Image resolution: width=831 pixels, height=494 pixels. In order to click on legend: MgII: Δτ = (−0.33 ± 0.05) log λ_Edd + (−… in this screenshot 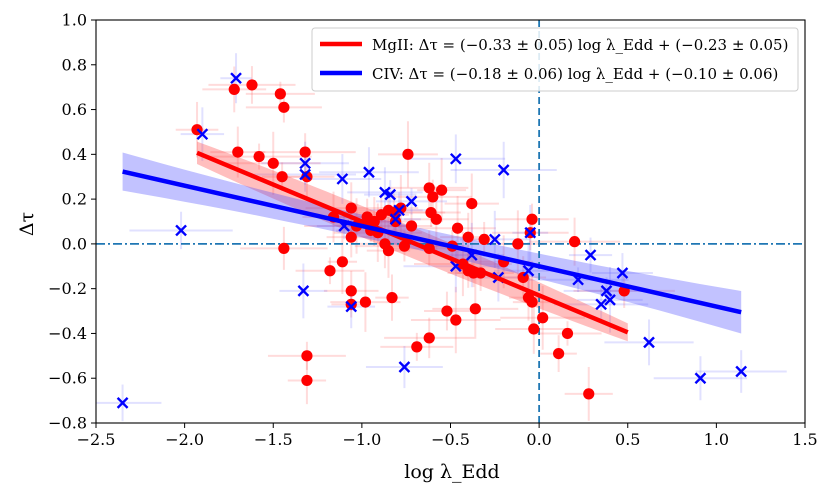, I will do `click(555, 59)`.